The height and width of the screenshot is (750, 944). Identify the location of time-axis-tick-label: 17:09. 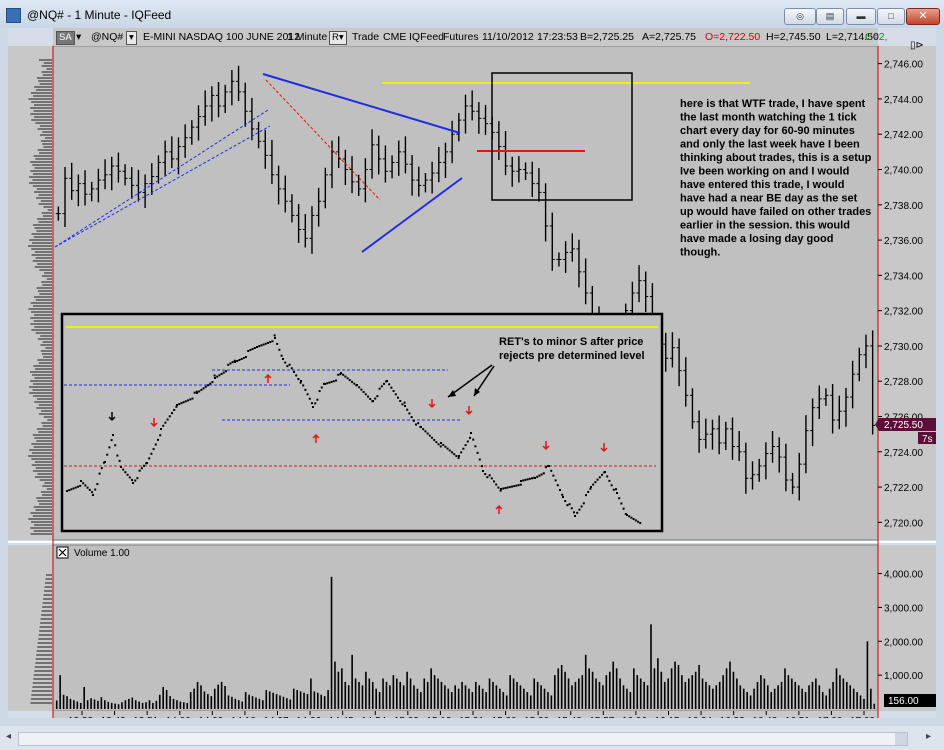
(862, 717).